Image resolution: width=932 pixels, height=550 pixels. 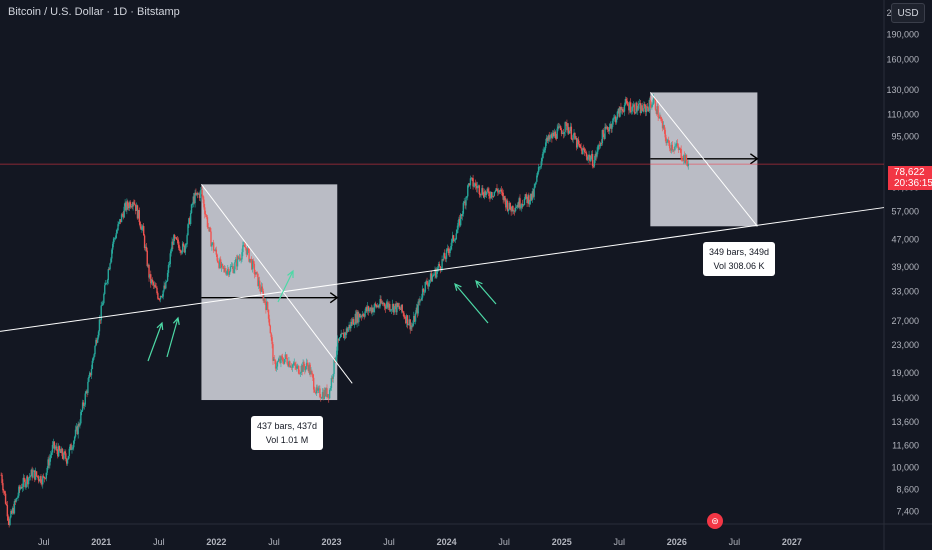 What do you see at coordinates (94, 12) in the screenshot?
I see `symbol-title: Bitcoin / U.S. Dollar · 1D · Bitstamp` at bounding box center [94, 12].